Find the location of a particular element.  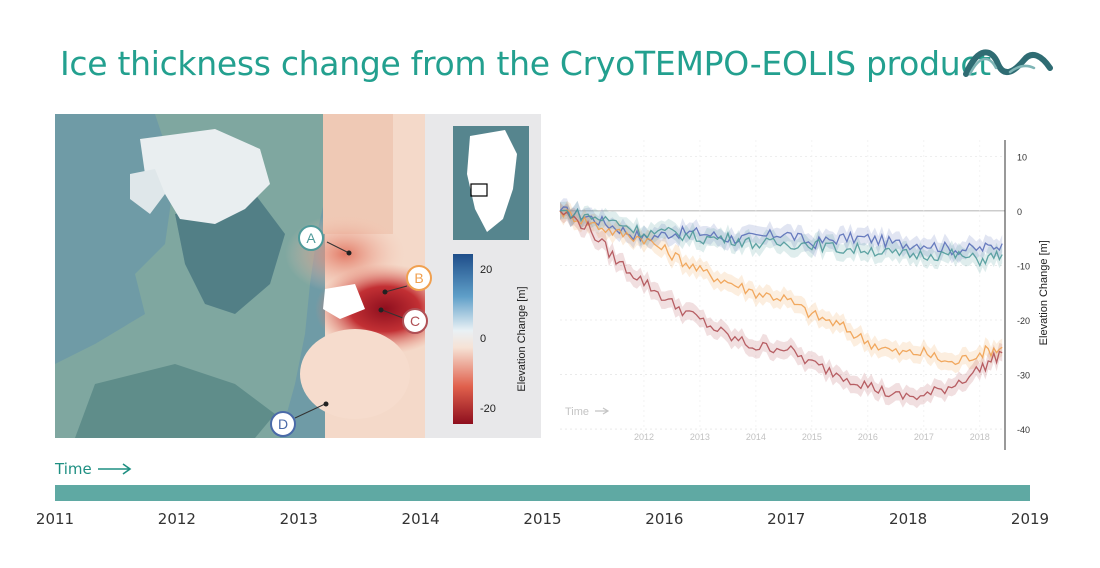

y-tick-label: 0 is located at coordinates (1019, 212).